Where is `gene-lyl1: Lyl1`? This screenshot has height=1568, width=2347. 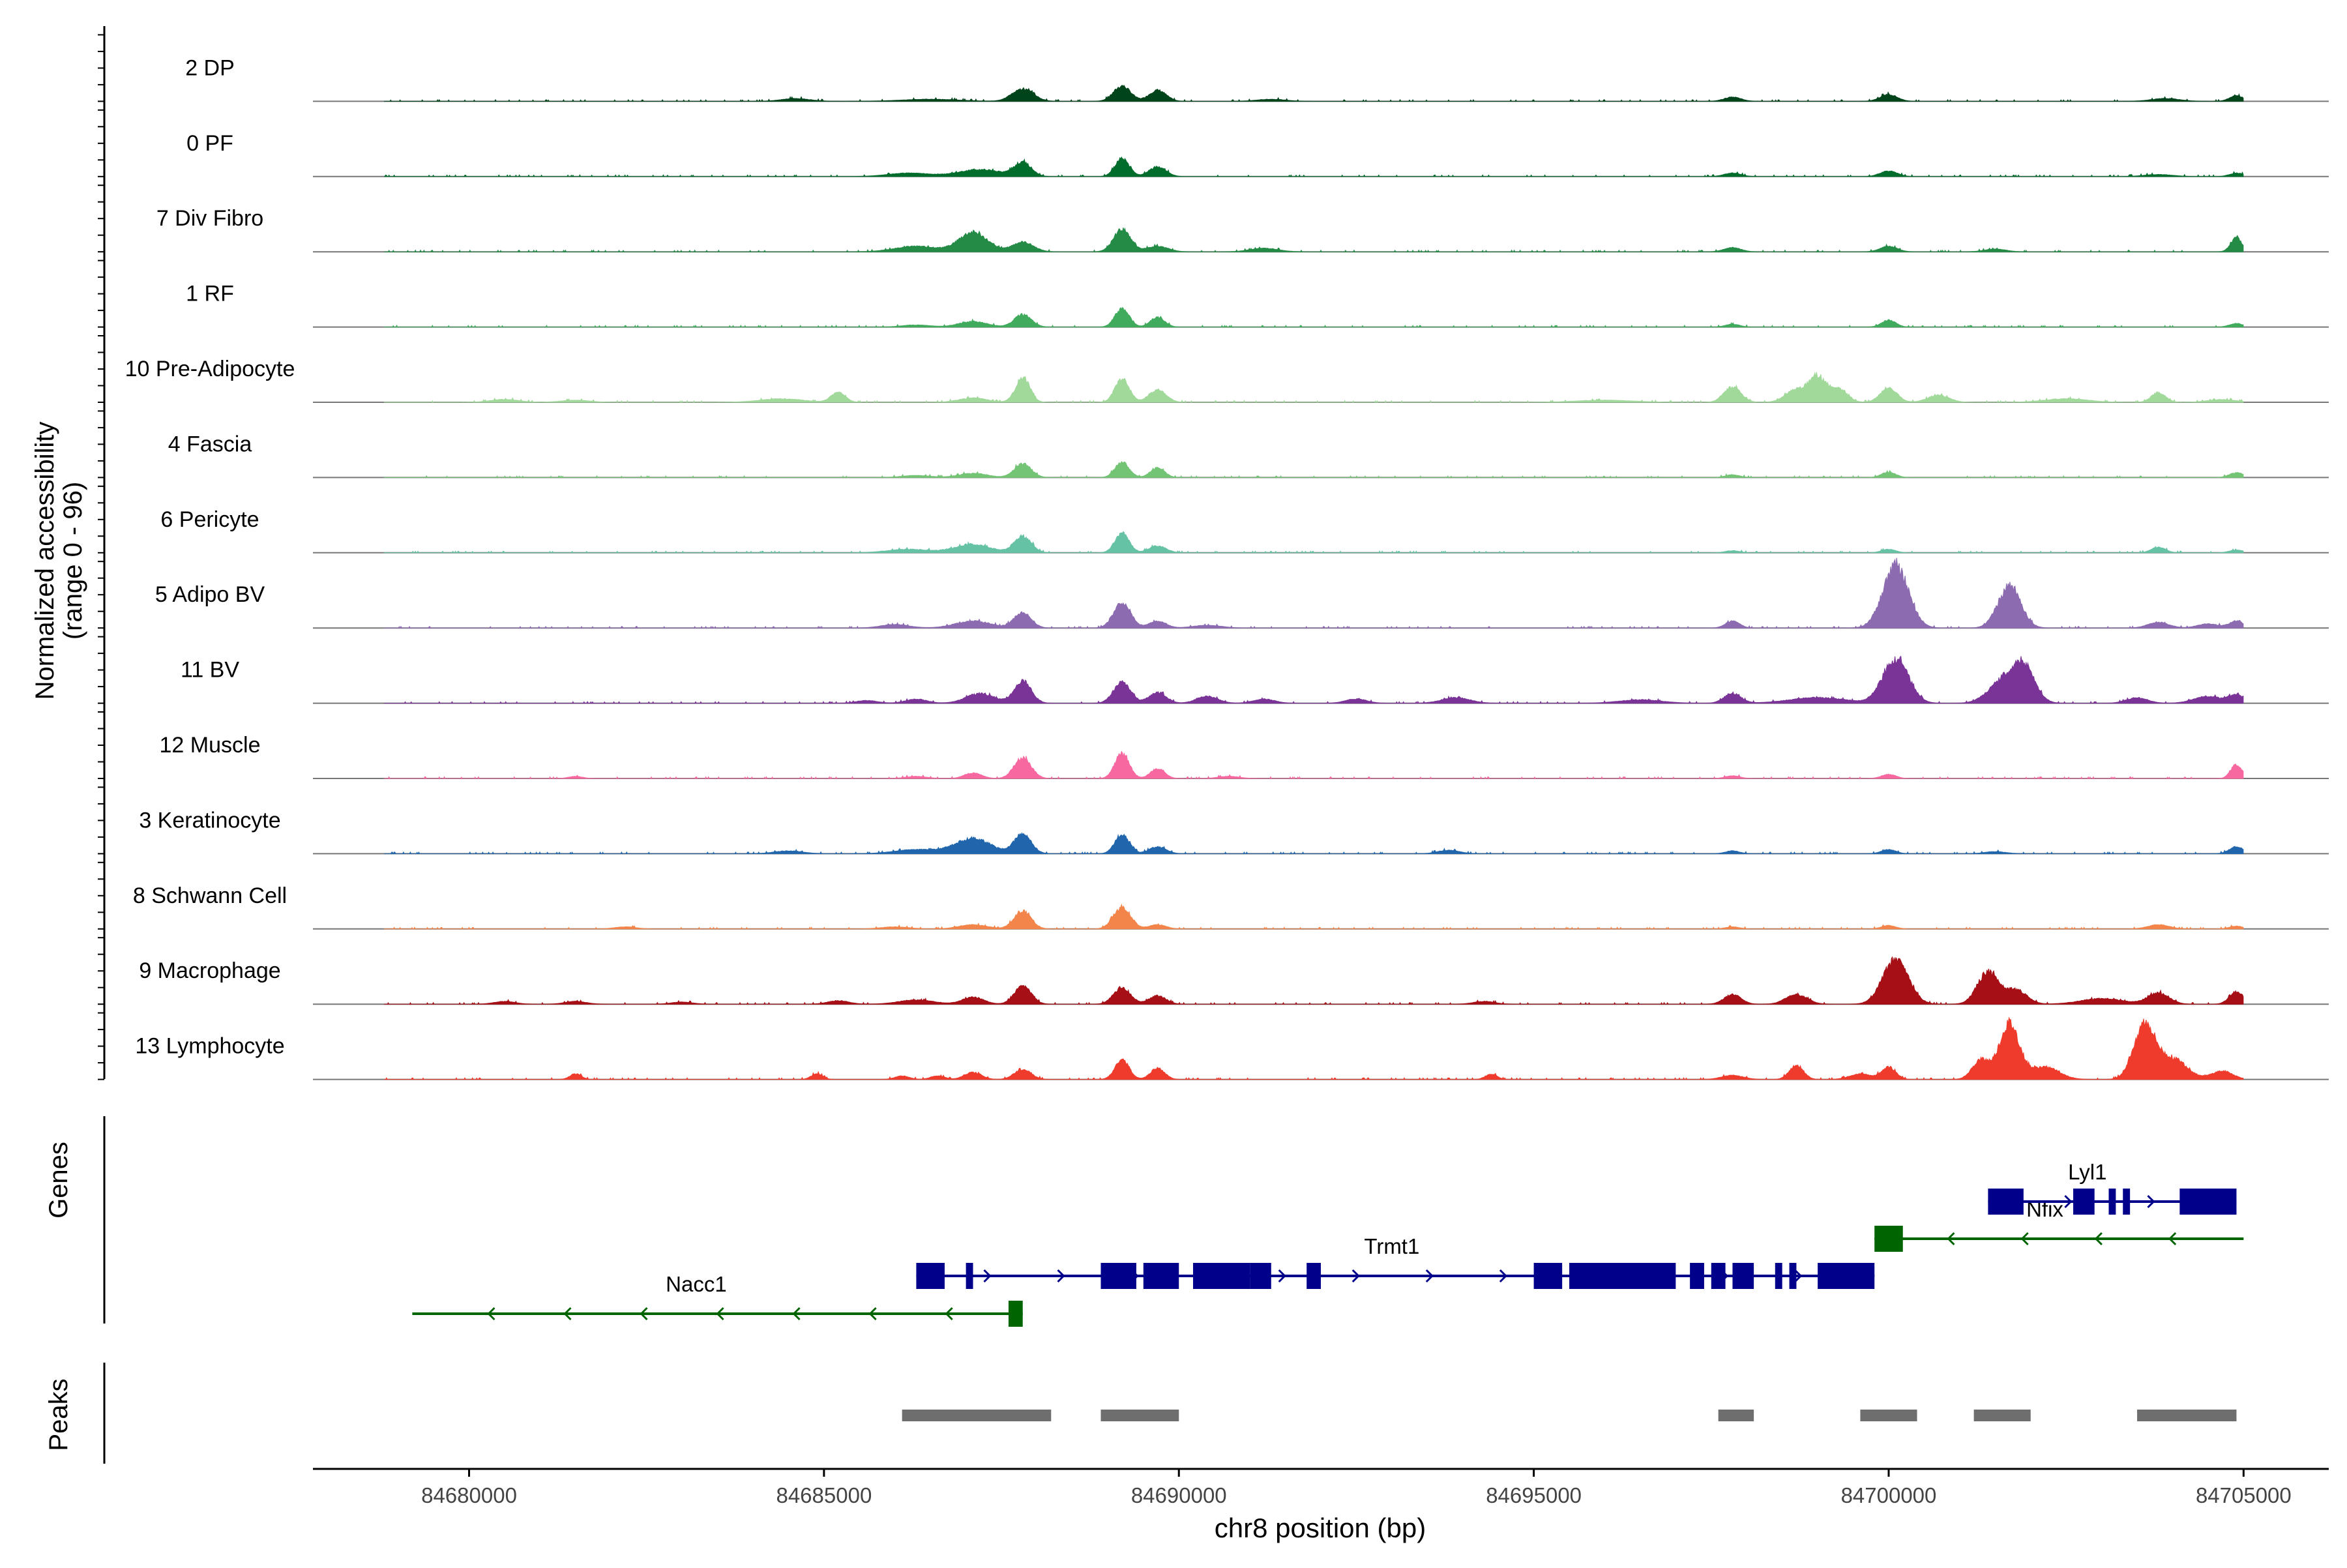
gene-lyl1: Lyl1 is located at coordinates (2112, 1188).